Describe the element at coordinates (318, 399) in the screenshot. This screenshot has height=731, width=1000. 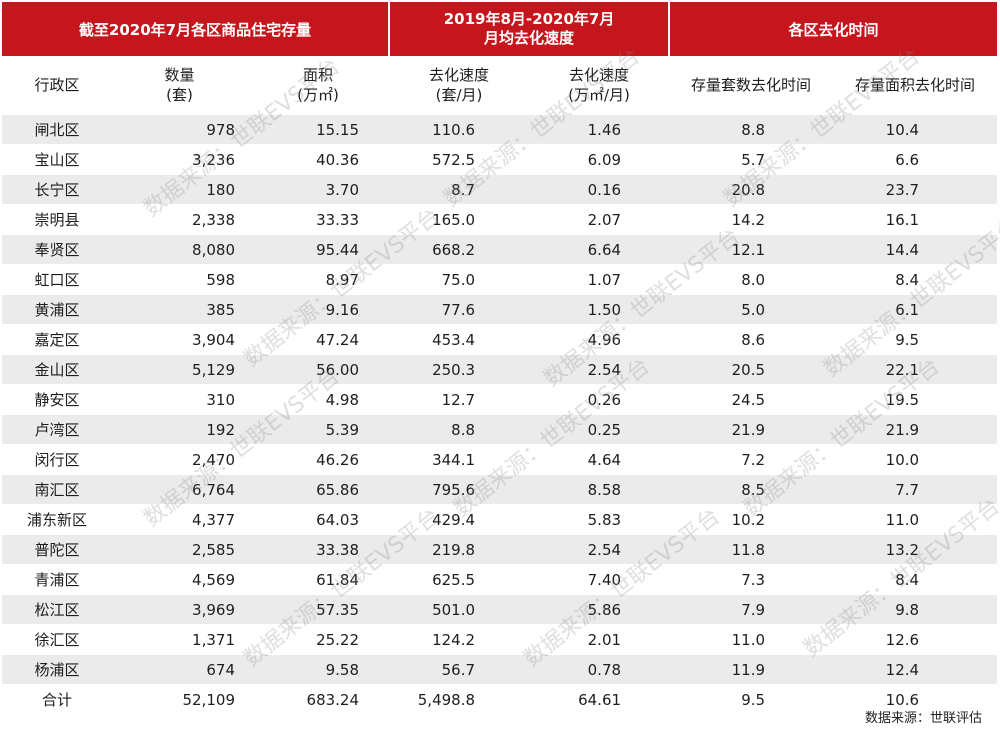
I see `cell-area: 4.98` at that location.